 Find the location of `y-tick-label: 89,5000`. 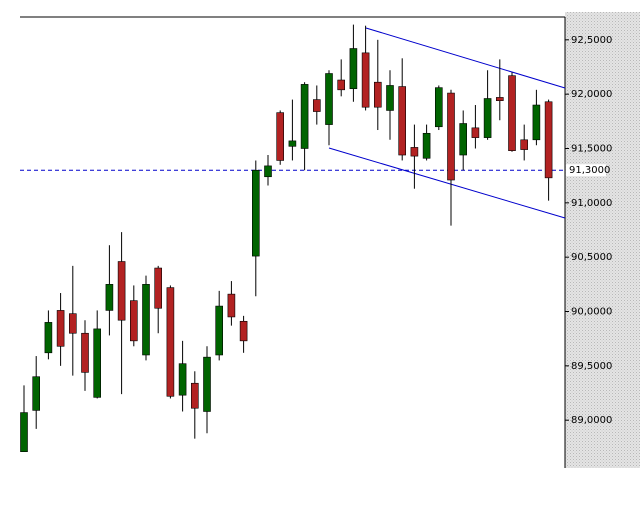

y-tick-label: 89,5000 is located at coordinates (591, 366).